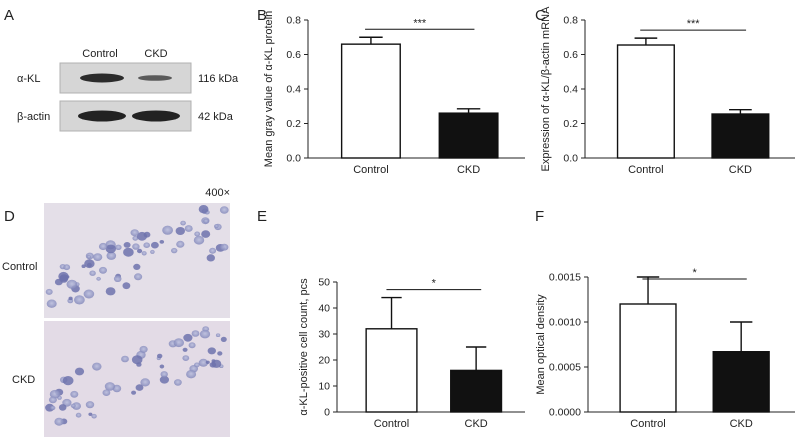  What do you see at coordinates (217, 193) in the screenshot?
I see `magnification-label: 400×` at bounding box center [217, 193].